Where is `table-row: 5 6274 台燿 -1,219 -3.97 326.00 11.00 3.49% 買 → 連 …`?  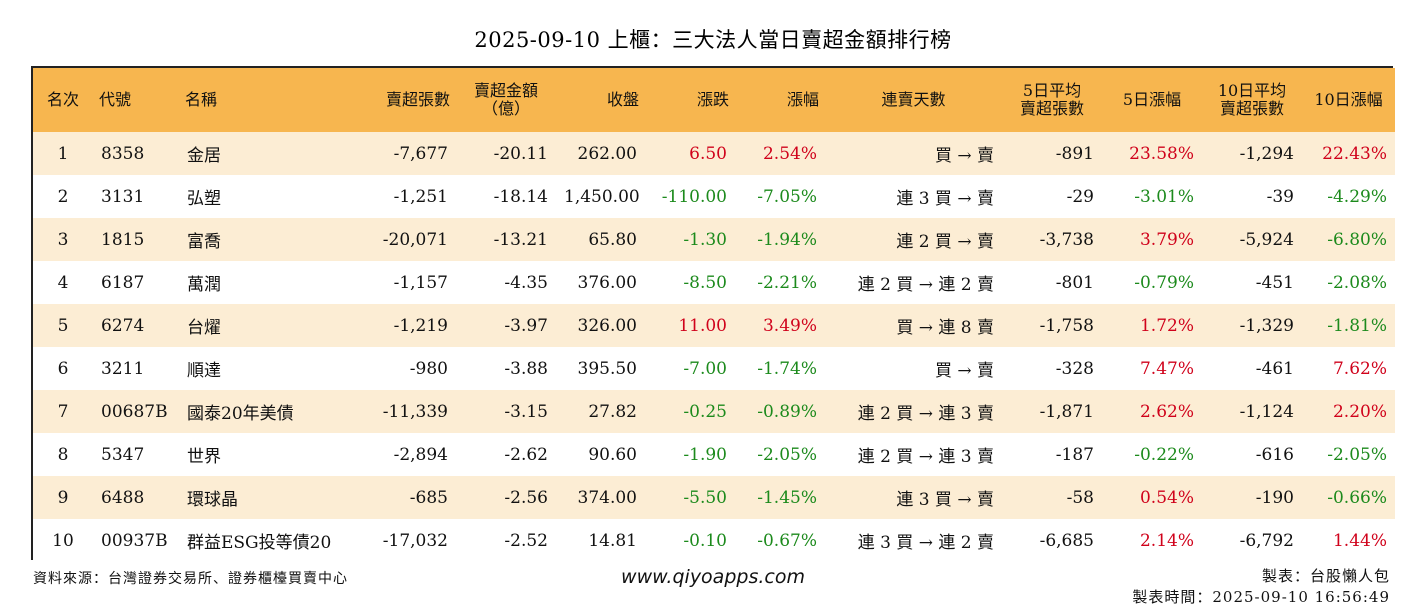
table-row: 5 6274 台燿 -1,219 -3.97 326.00 11.00 3.49% 買 → 連 … is located at coordinates (714, 325).